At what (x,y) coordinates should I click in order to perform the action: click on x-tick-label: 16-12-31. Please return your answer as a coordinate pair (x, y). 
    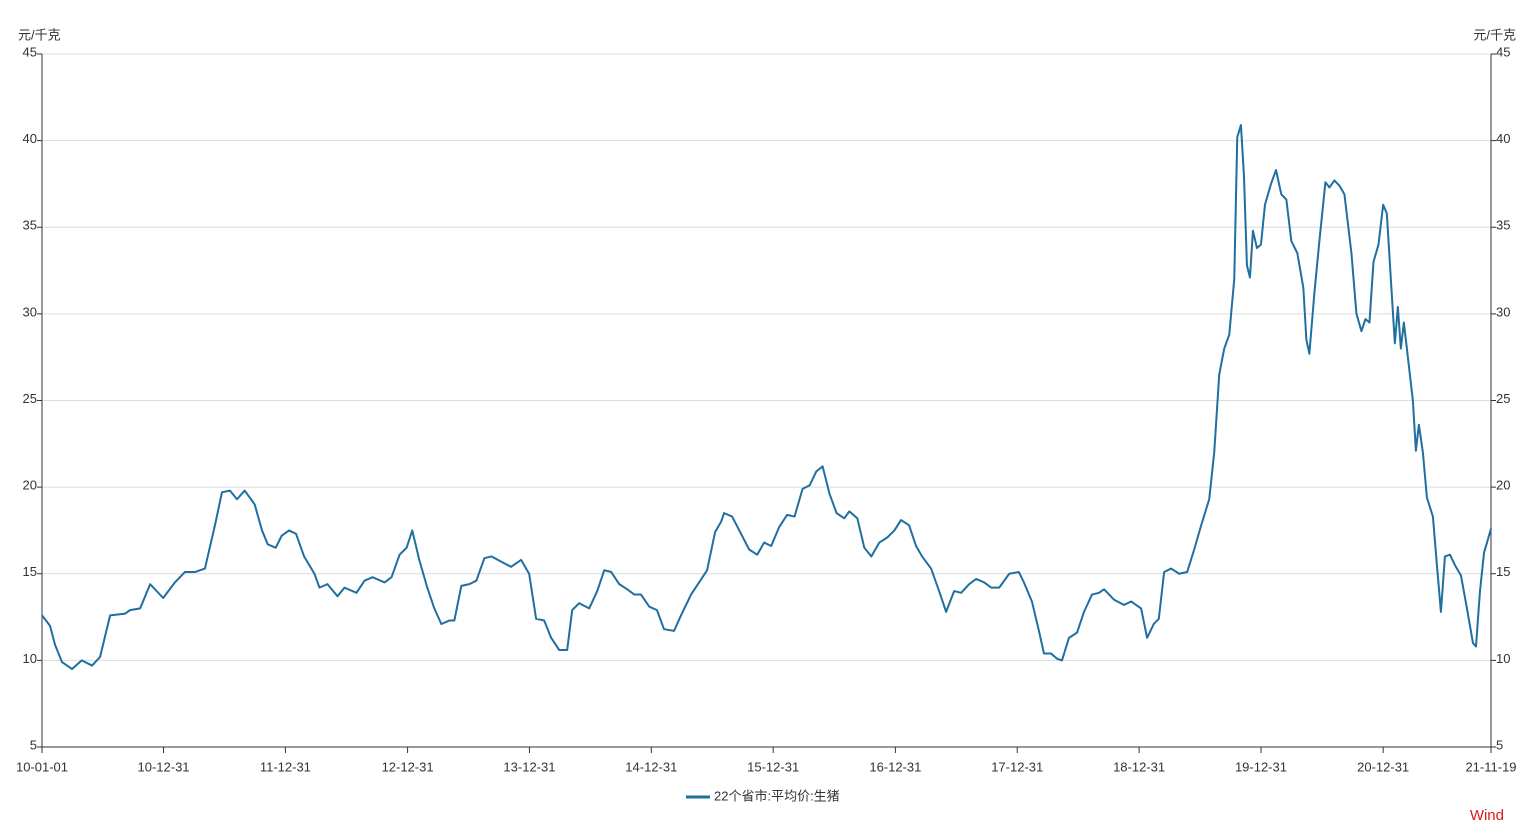
    Looking at the image, I should click on (895, 766).